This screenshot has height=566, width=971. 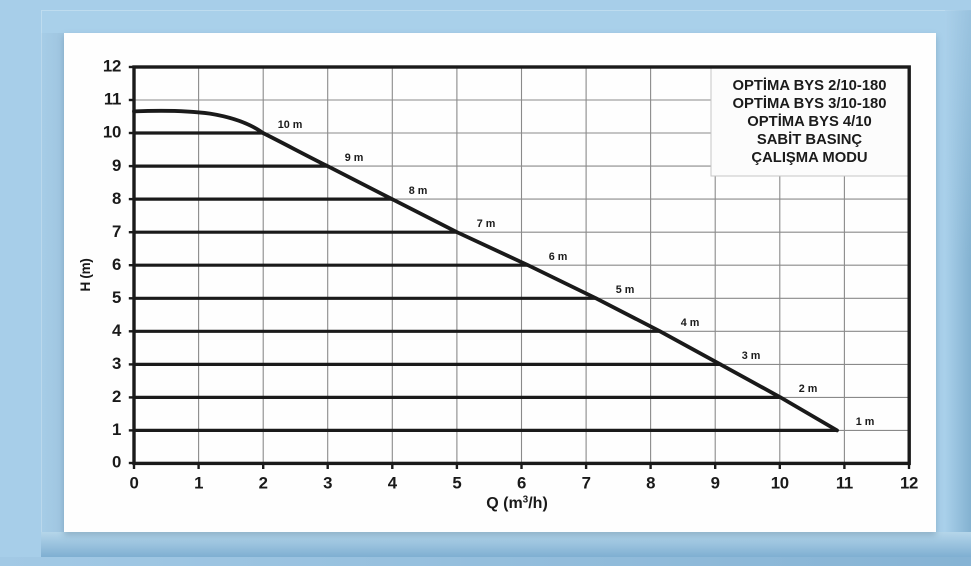 I want to click on svg-text: 6 m, so click(x=558, y=257).